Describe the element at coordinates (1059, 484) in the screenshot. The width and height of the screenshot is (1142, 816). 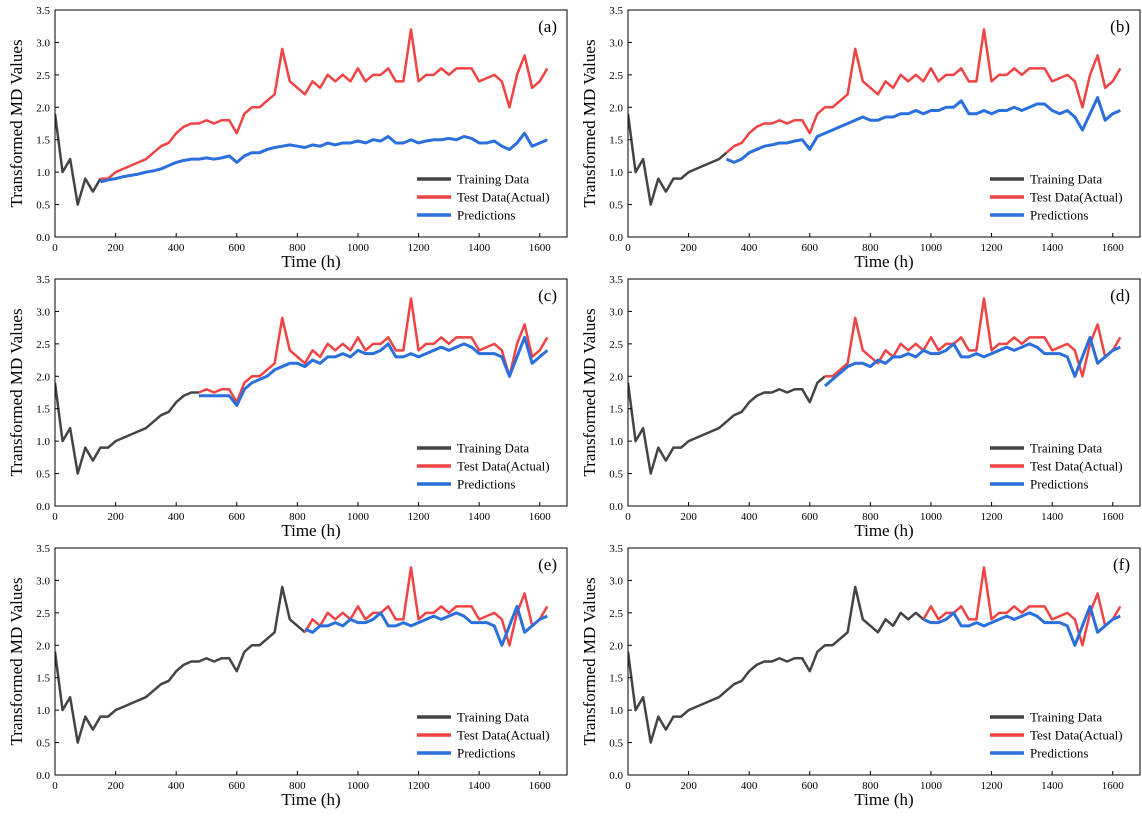
I see `legend-label: Predictions` at that location.